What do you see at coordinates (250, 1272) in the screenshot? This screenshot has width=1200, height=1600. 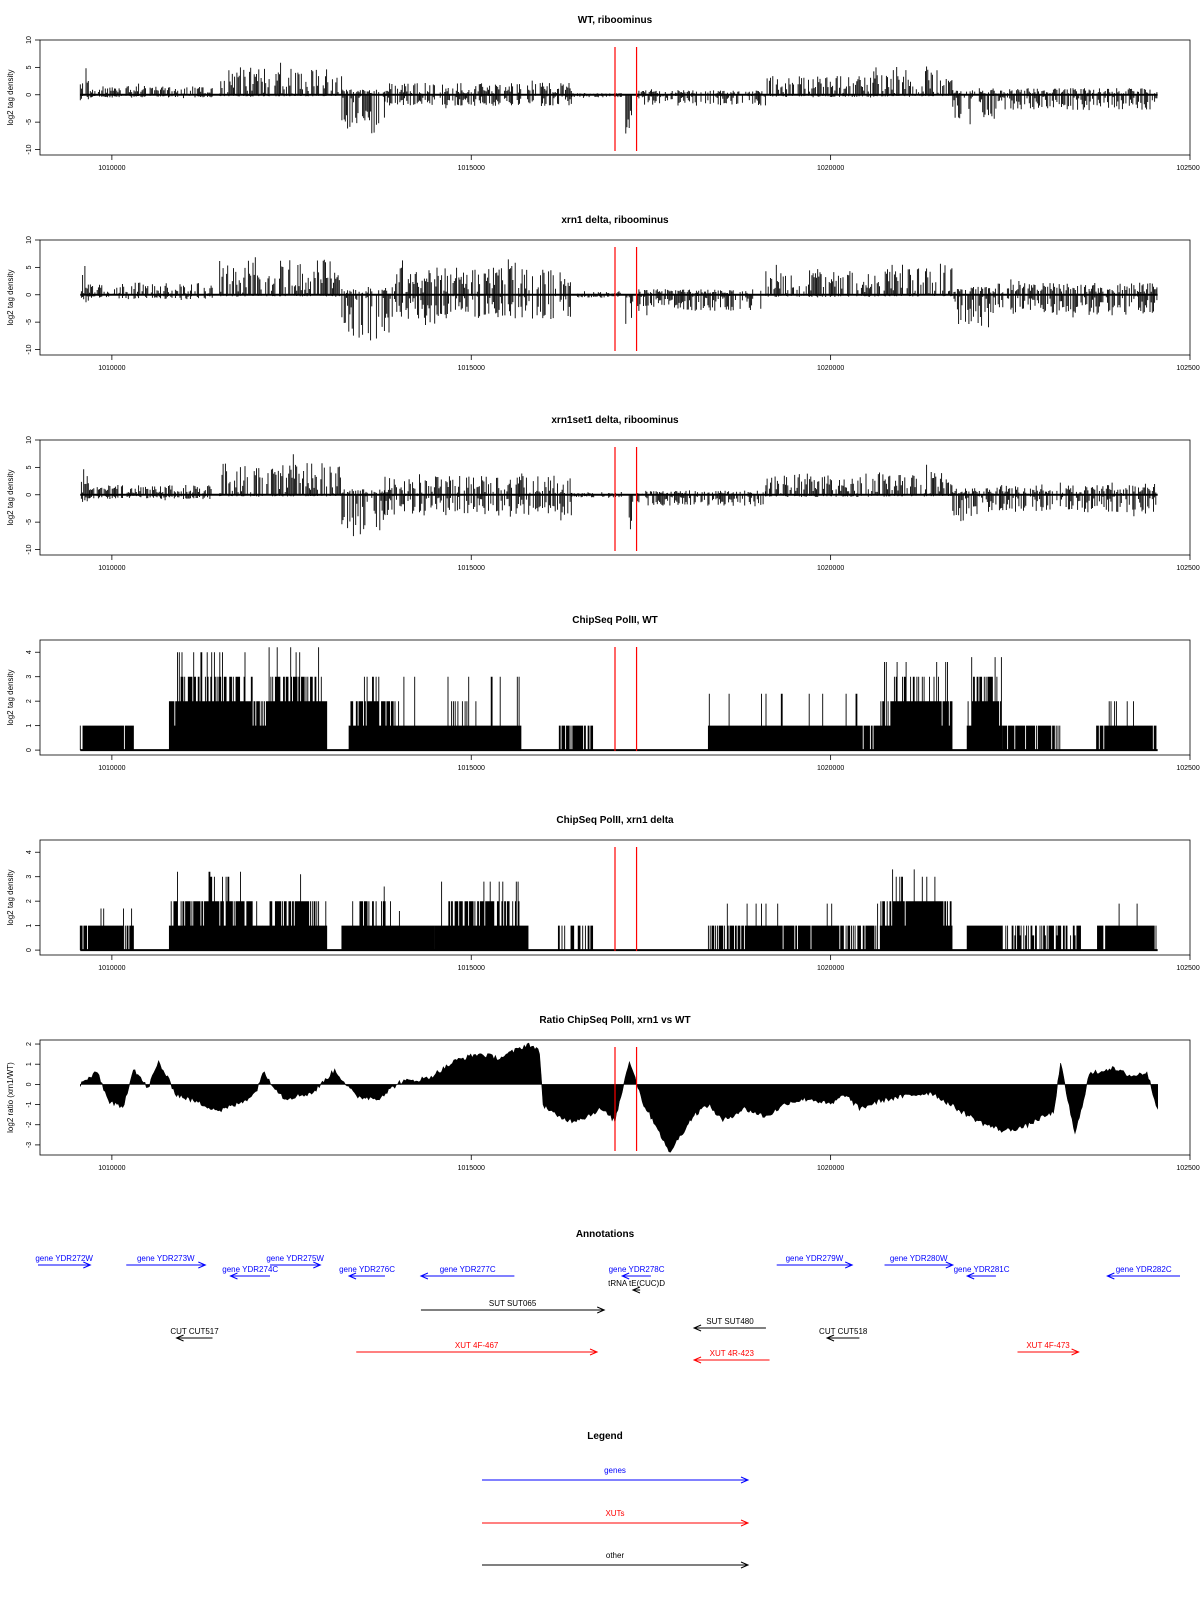 I see `feature-gene-ydr274c: gene YDR274C` at bounding box center [250, 1272].